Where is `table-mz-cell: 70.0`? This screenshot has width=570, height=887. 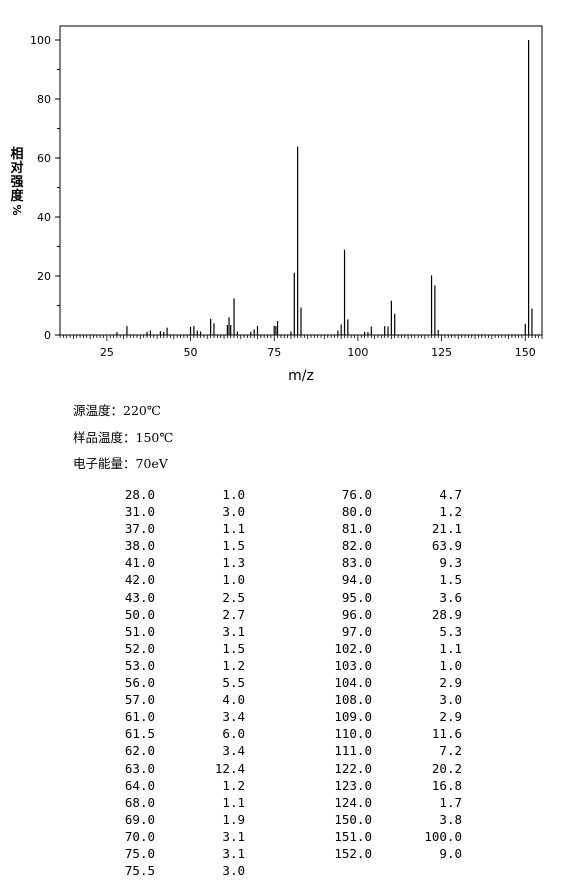 table-mz-cell: 70.0 is located at coordinates (139, 836).